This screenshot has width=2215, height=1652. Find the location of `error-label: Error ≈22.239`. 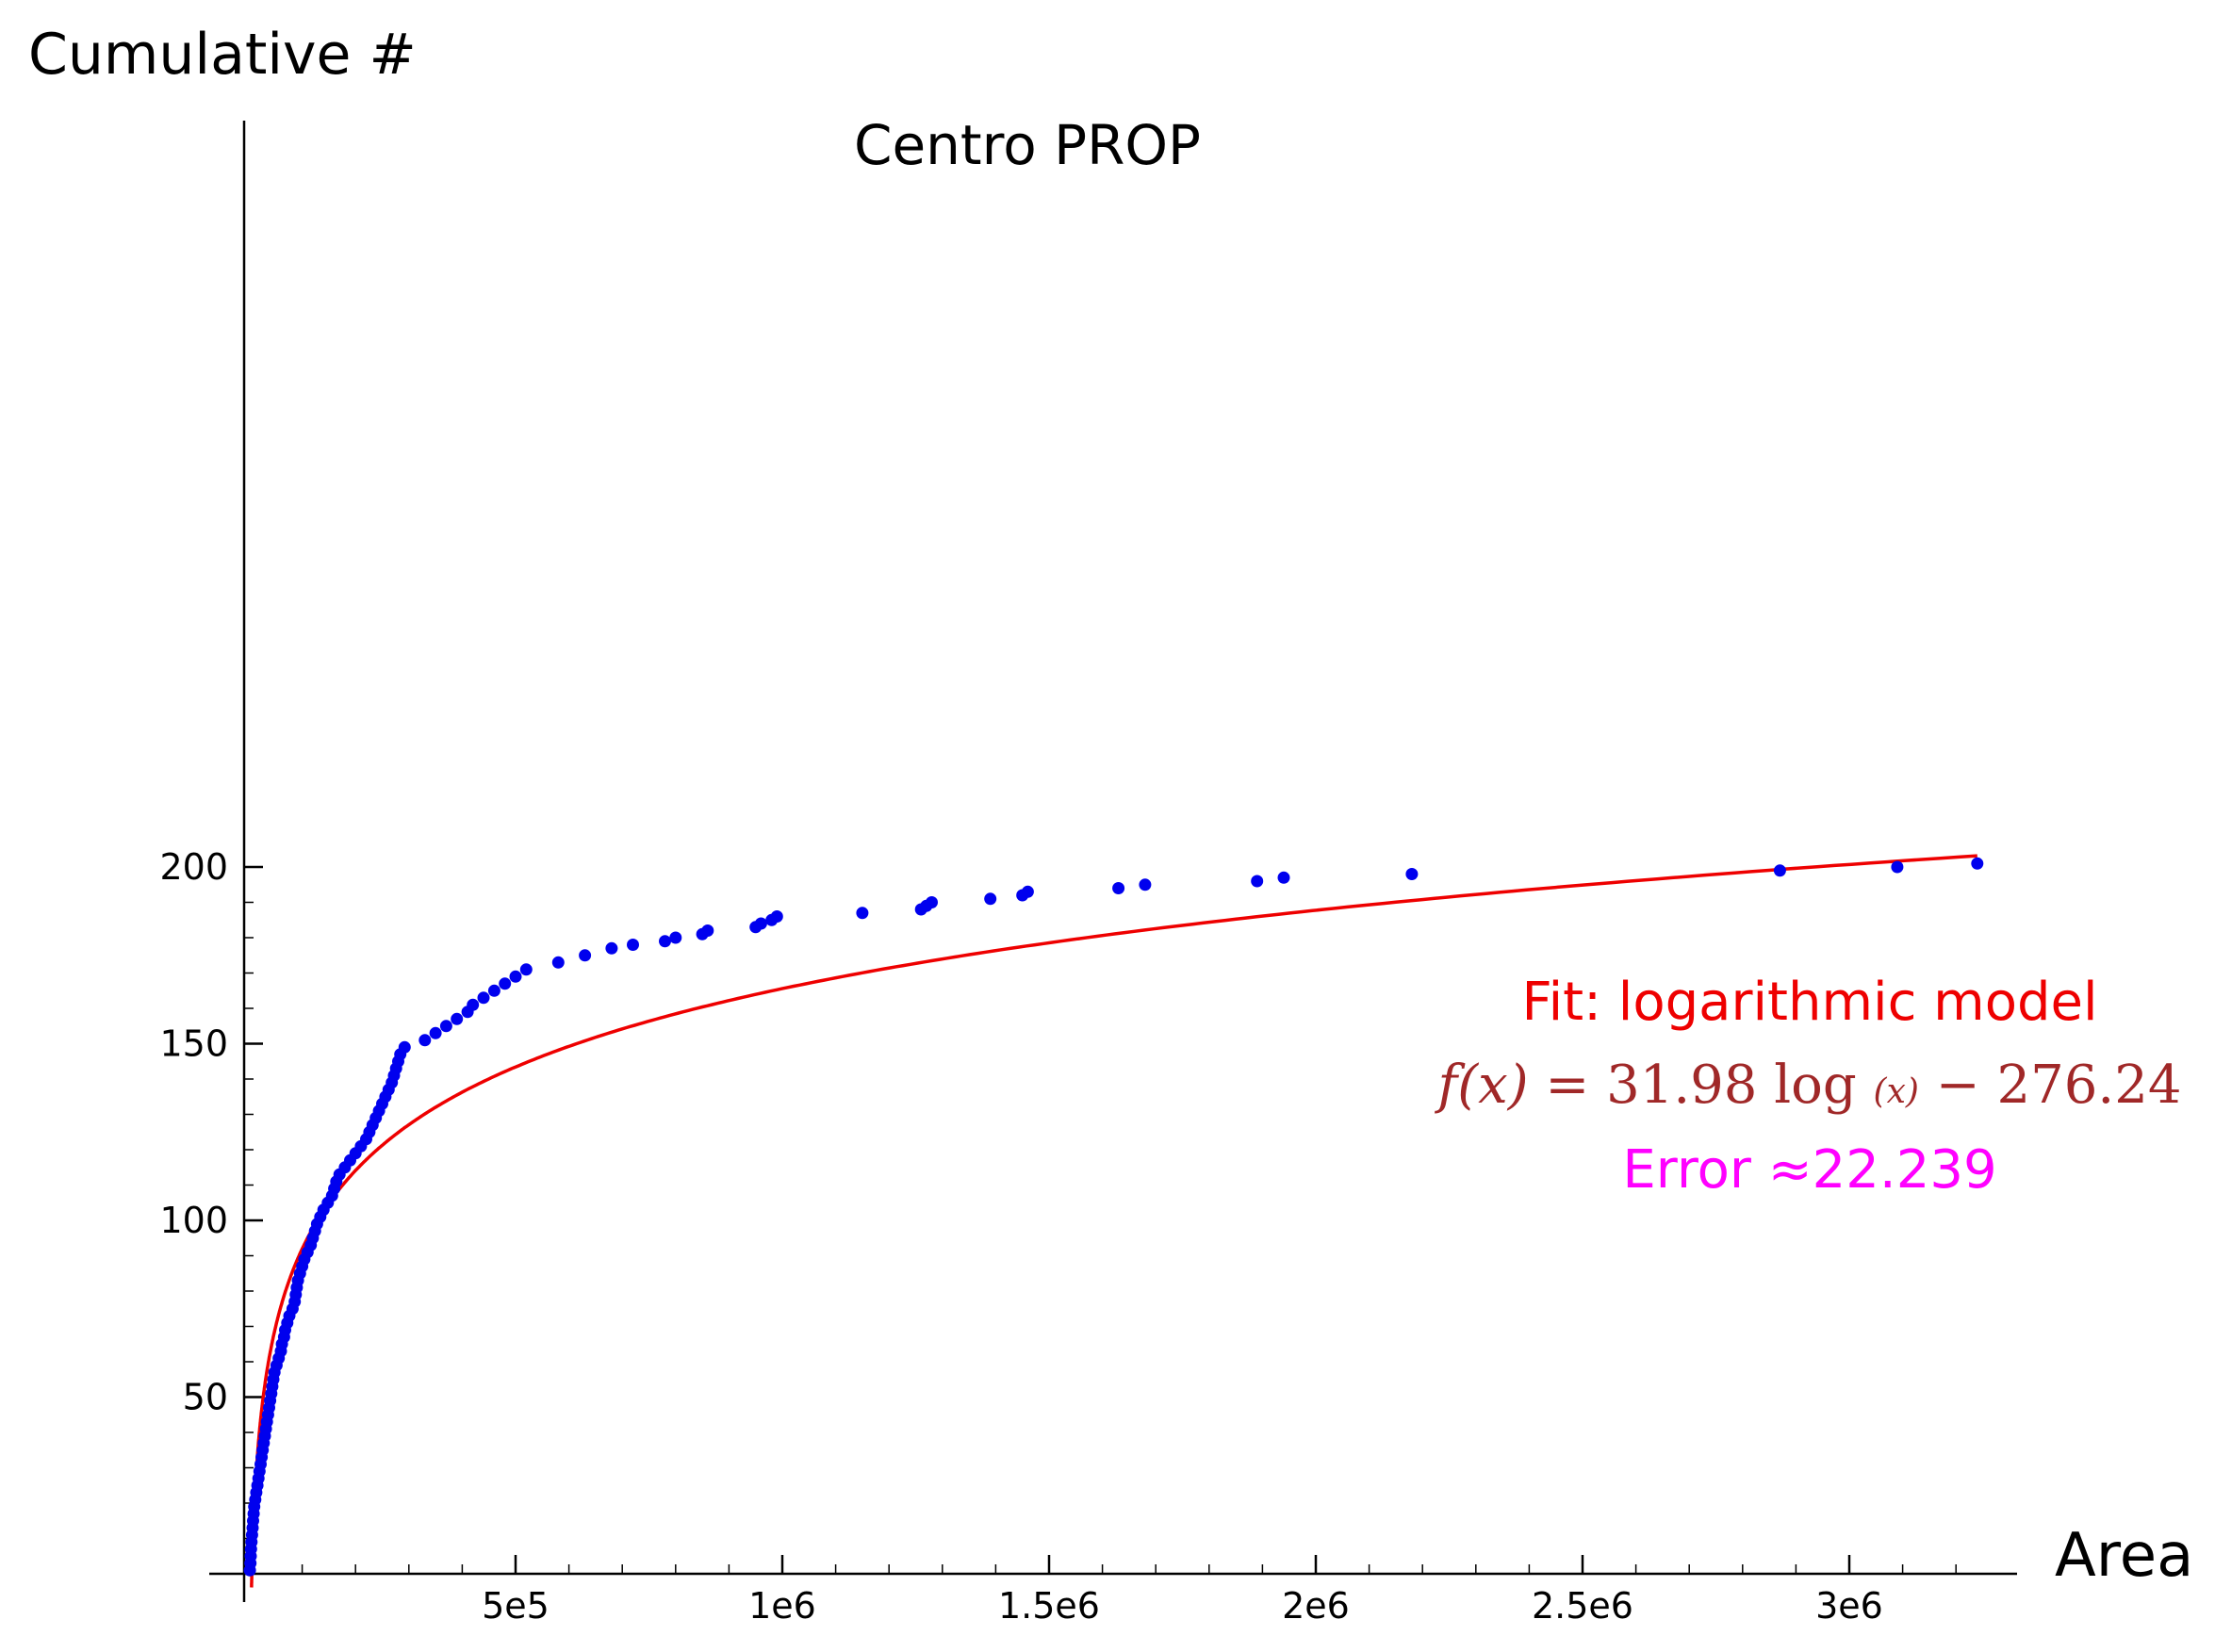

error-label: Error ≈22.239 is located at coordinates (1809, 1170).